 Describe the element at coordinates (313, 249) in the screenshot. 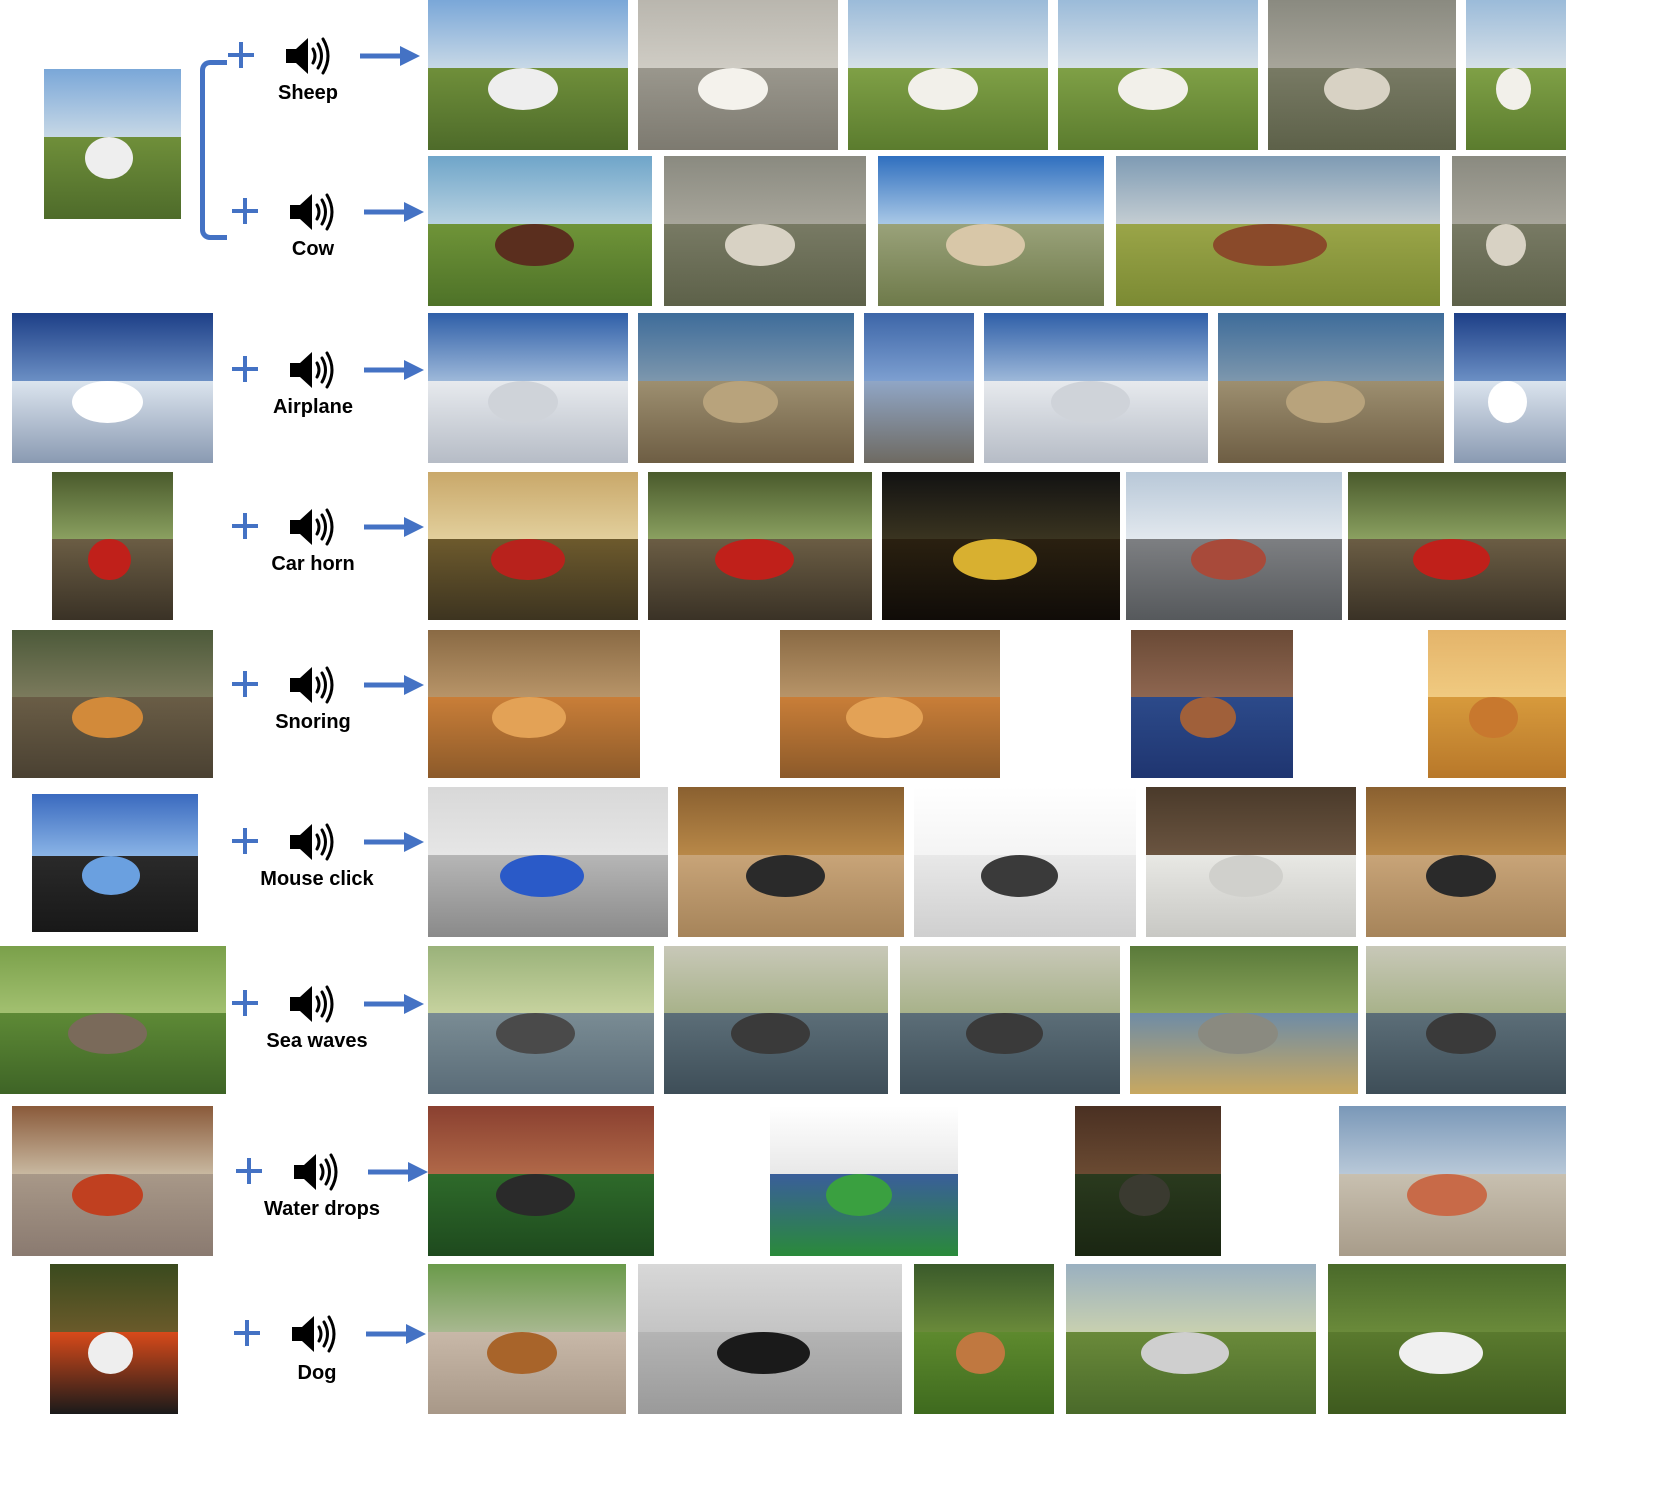

I see `sound-label: Cow` at that location.